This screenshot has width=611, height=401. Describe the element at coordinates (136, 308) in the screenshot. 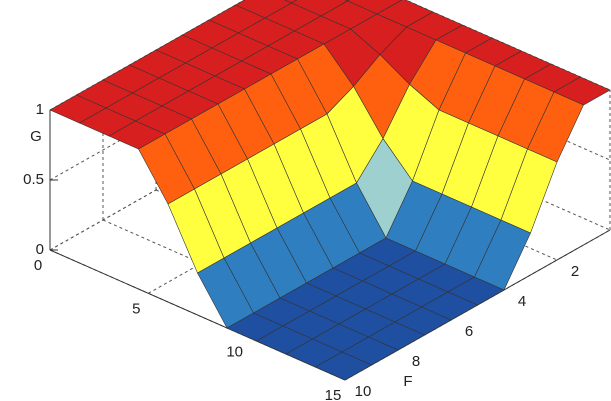

I see `x-tick-label: 5` at that location.